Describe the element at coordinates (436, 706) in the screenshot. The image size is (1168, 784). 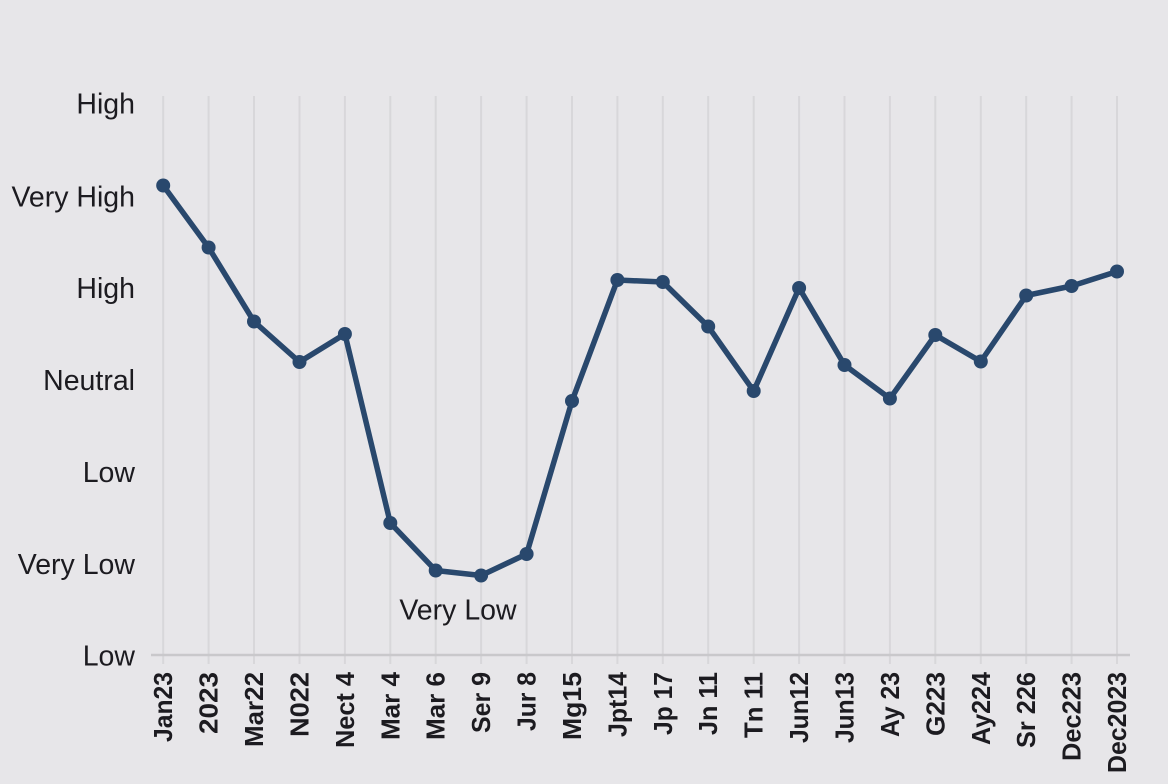
I see `svg-text: Mar 6` at that location.